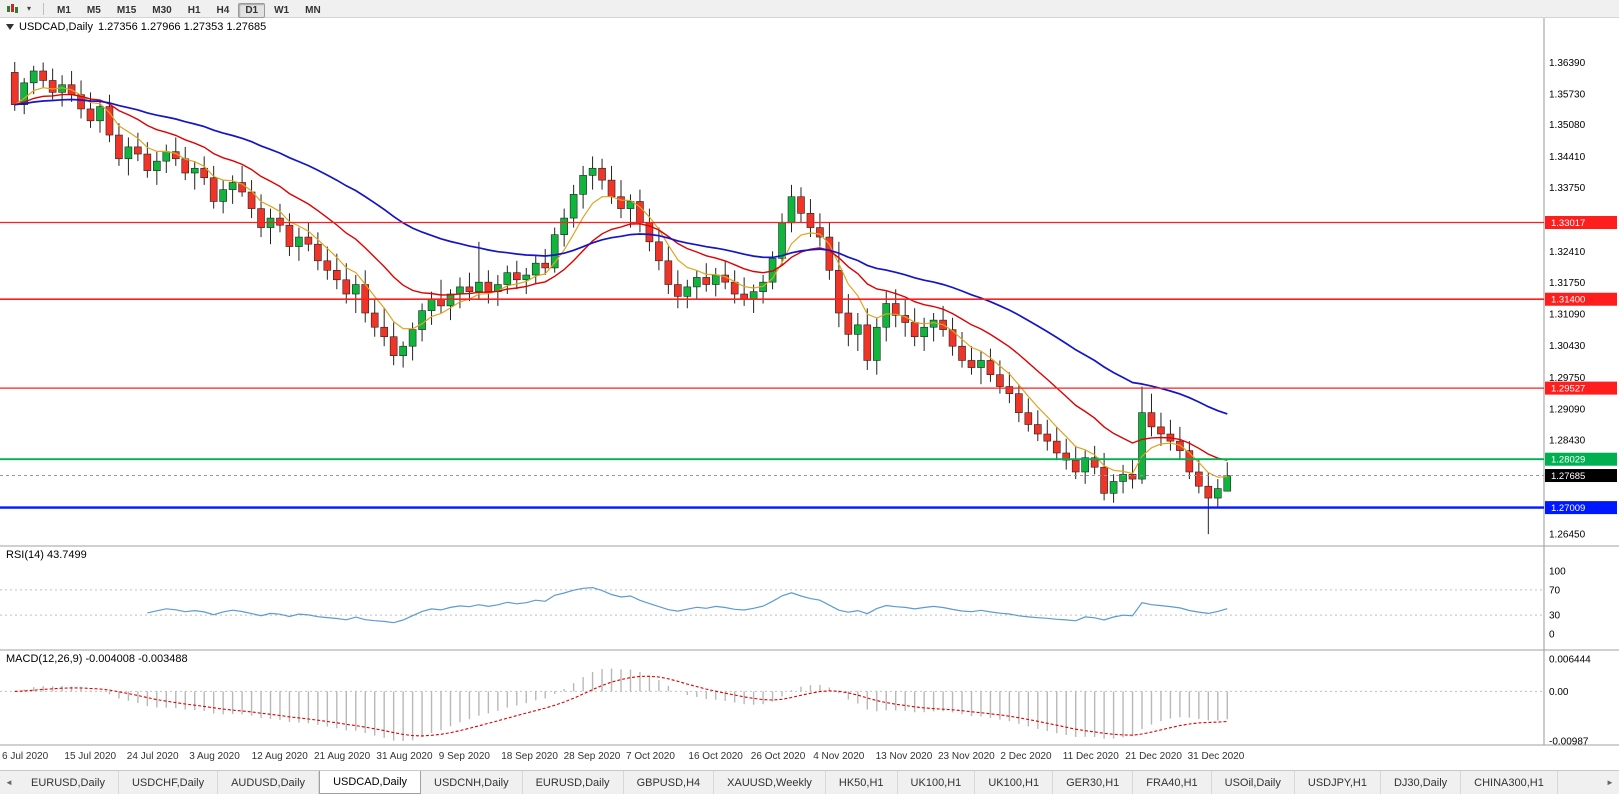 This screenshot has width=1619, height=794. What do you see at coordinates (342, 756) in the screenshot?
I see `svg-text: 21 Aug 2020` at bounding box center [342, 756].